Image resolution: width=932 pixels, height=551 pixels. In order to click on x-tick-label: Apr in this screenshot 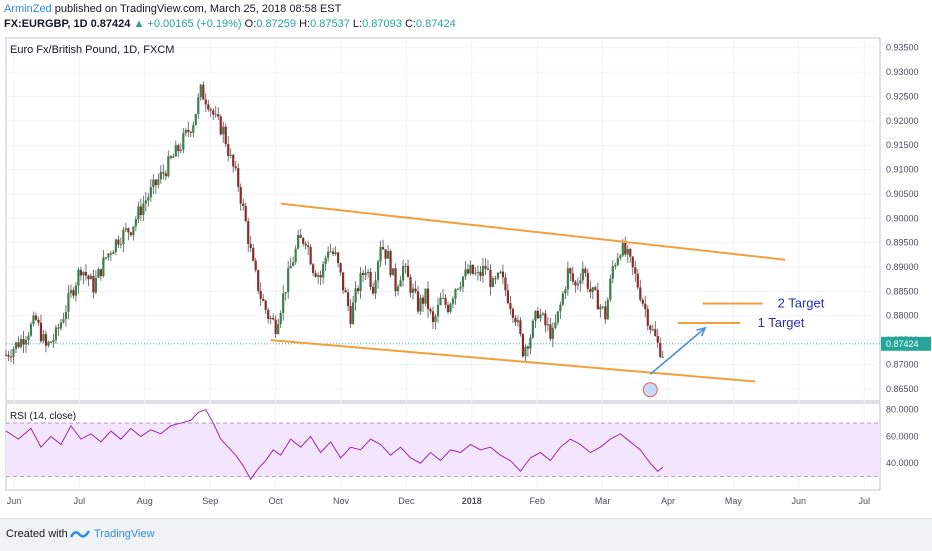, I will do `click(668, 501)`.